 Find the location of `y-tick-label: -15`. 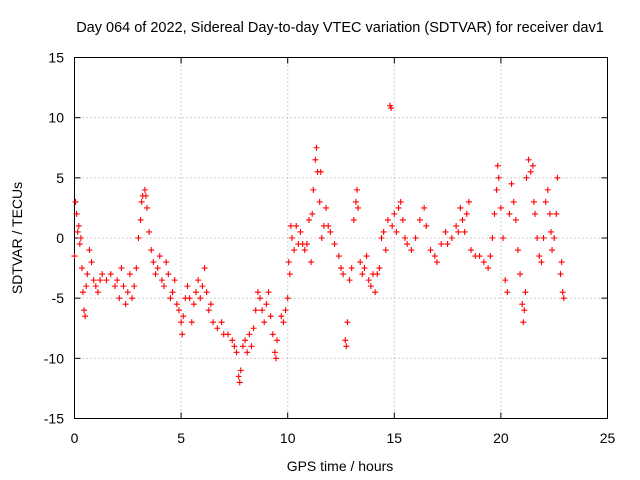

y-tick-label: -15 is located at coordinates (54, 419).